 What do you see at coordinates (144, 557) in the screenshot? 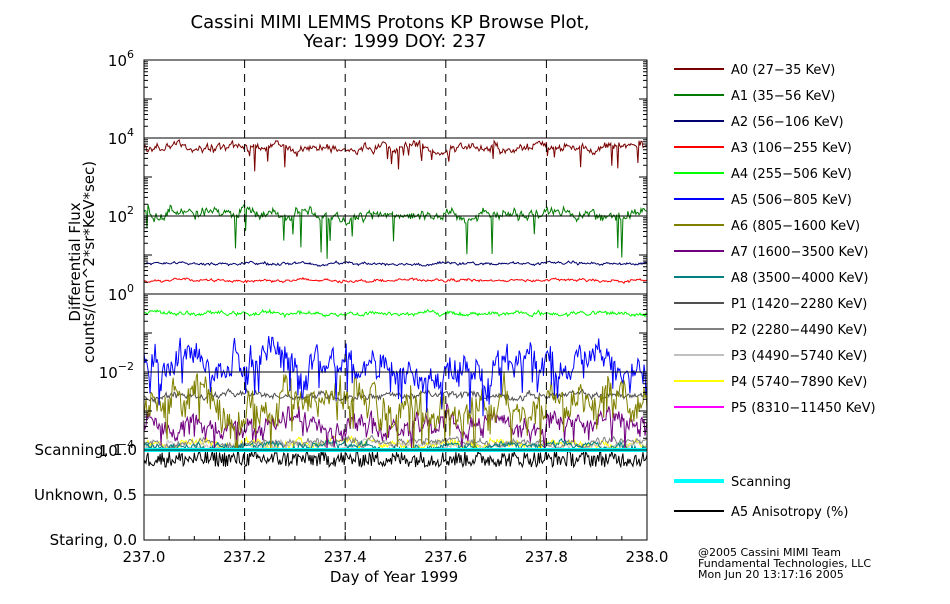
I see `x-tick-label: 237.0` at bounding box center [144, 557].